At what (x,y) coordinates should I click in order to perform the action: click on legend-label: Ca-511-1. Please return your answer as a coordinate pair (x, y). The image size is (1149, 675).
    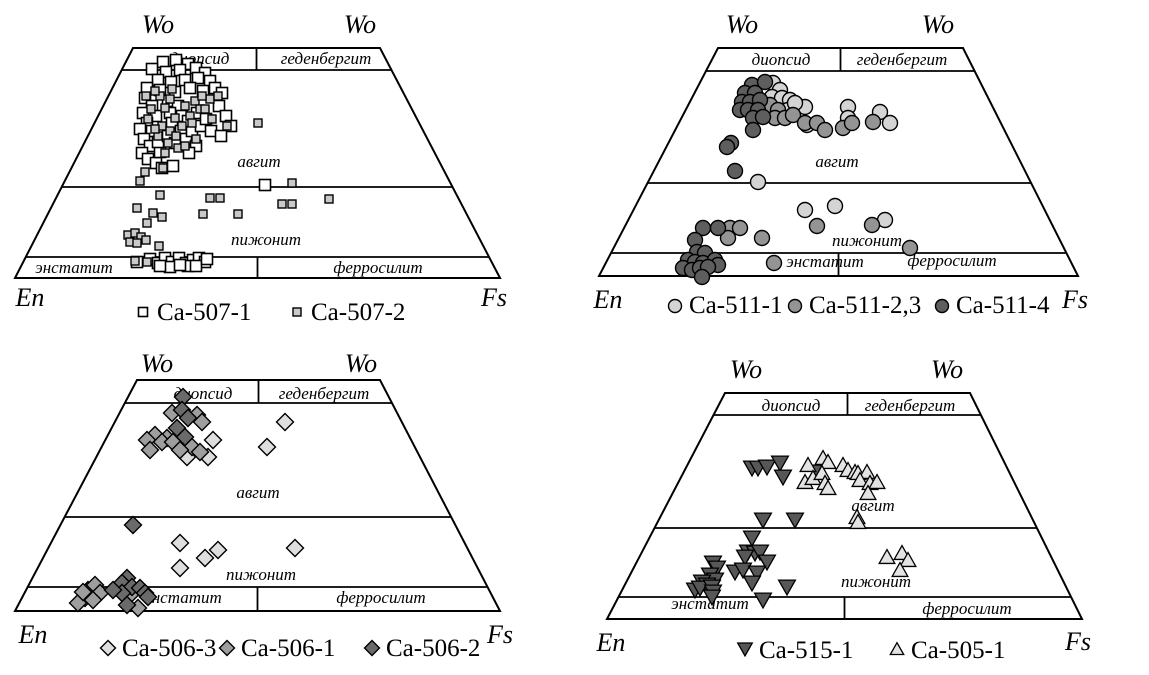
    Looking at the image, I should click on (736, 305).